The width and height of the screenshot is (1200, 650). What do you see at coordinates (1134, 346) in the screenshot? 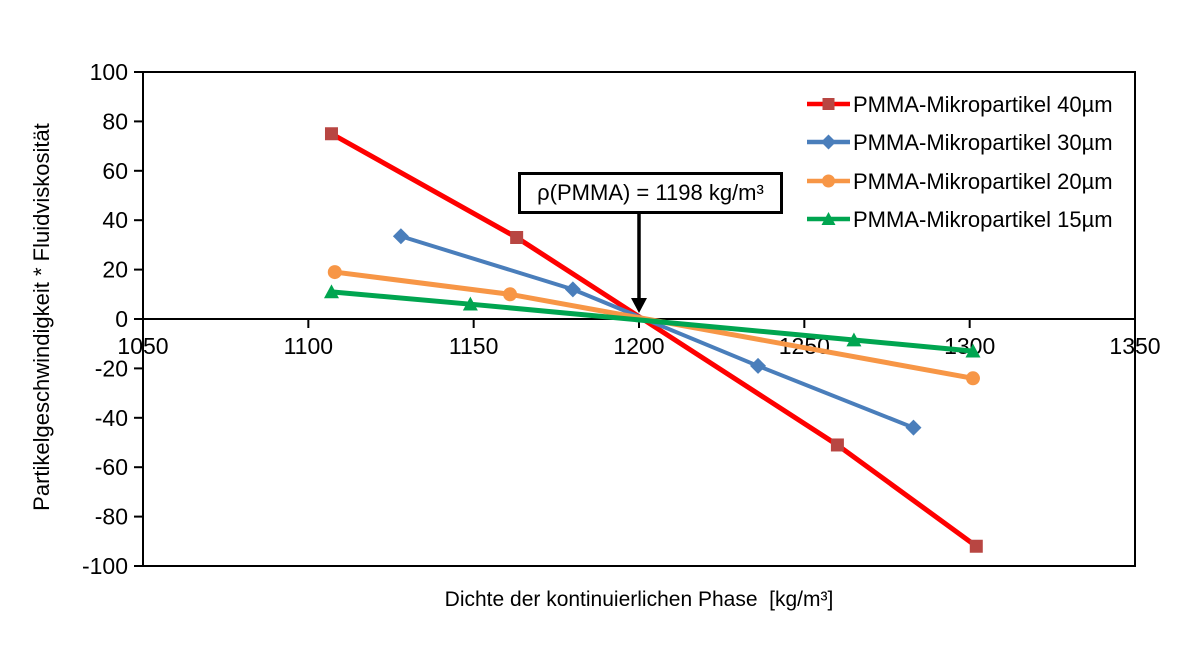
I see `x-tick-label: 1350` at bounding box center [1134, 346].